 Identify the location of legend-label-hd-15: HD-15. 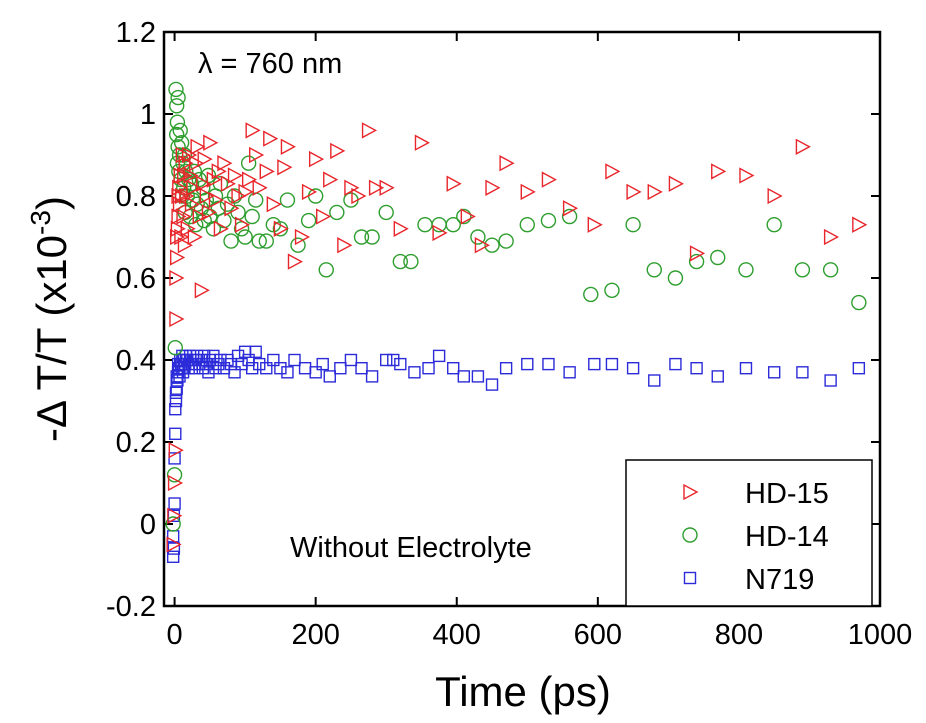
(787, 494).